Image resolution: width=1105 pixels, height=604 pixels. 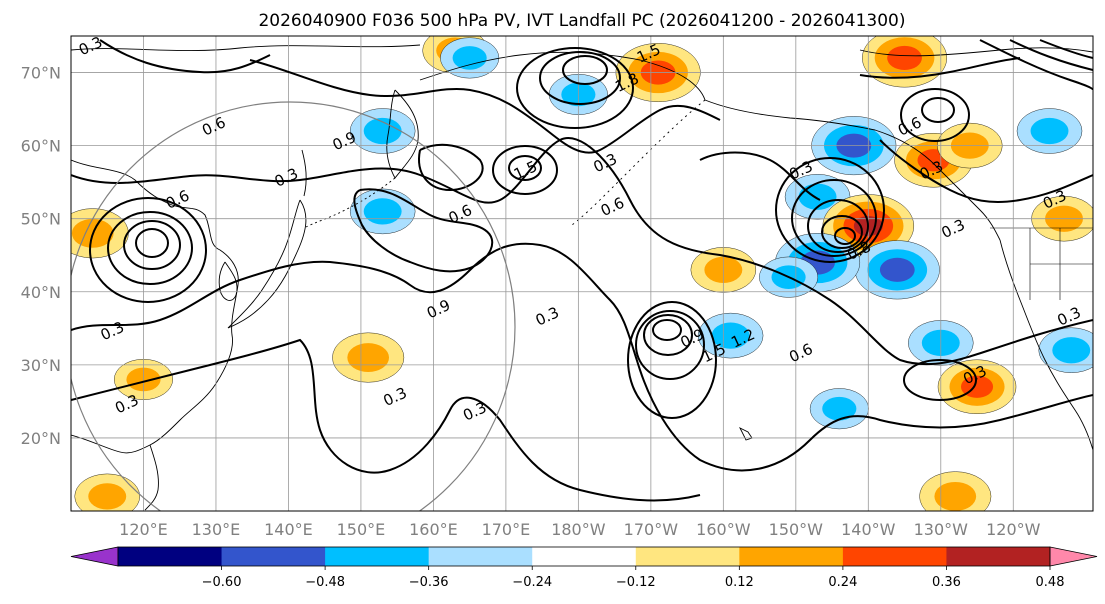 What do you see at coordinates (228, 281) in the screenshot?
I see `coastline-korea` at bounding box center [228, 281].